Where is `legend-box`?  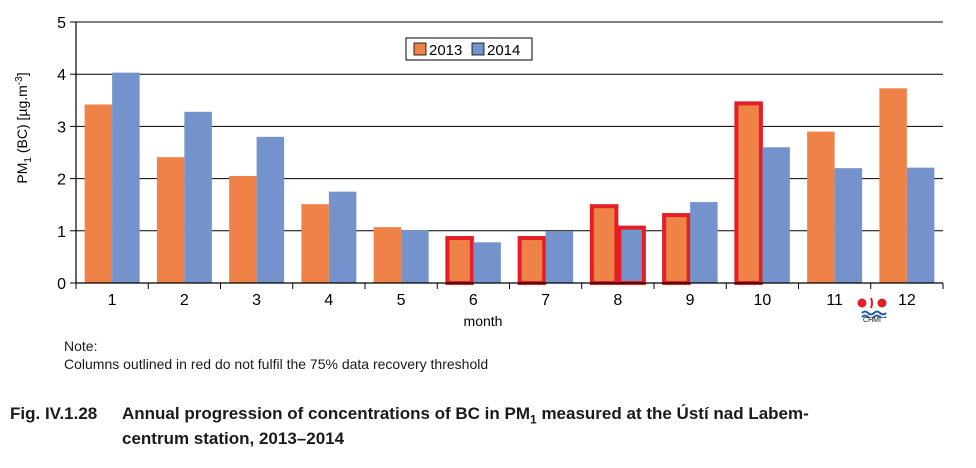
legend-box is located at coordinates (469, 49).